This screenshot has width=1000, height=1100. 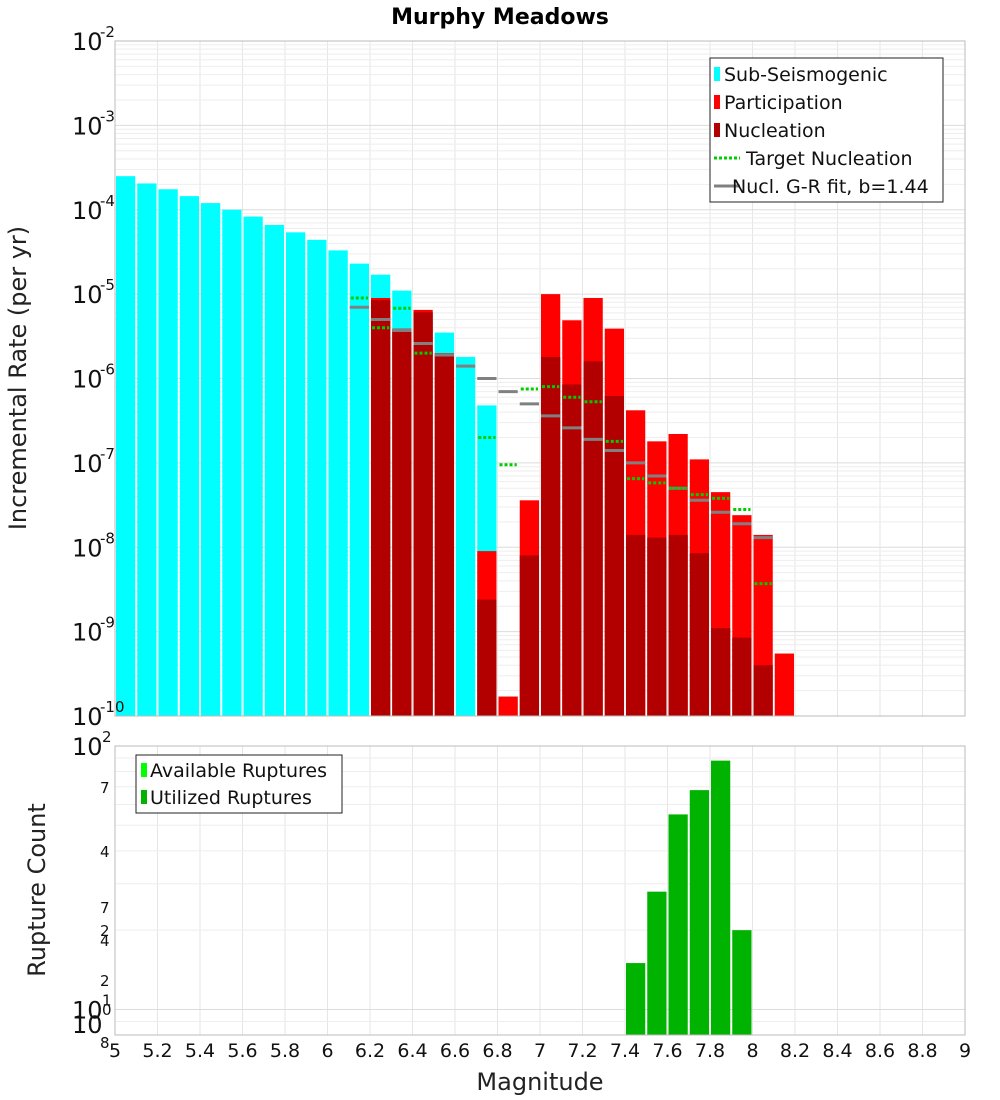 I want to click on x-tick-label: 7.8, so click(x=710, y=1051).